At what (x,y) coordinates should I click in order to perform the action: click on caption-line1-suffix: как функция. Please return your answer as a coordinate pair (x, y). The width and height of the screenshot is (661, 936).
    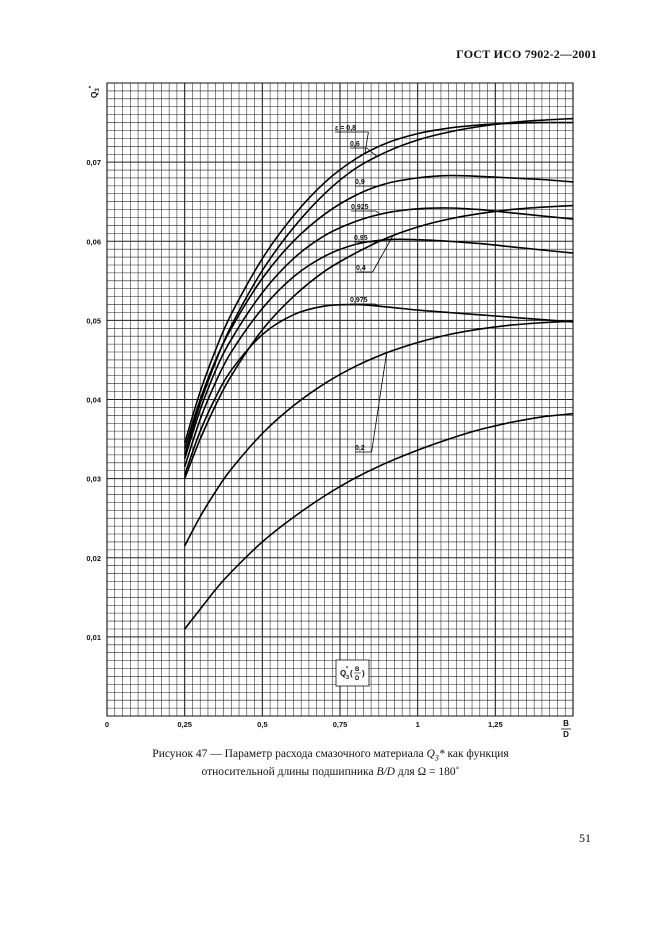
    Looking at the image, I should click on (478, 754).